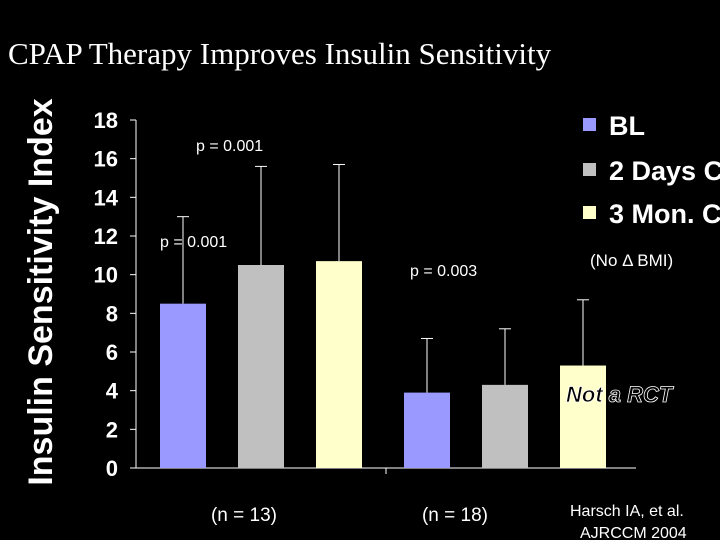  Describe the element at coordinates (620, 394) in the screenshot. I see `not-rct-note: Not a RCT` at that location.